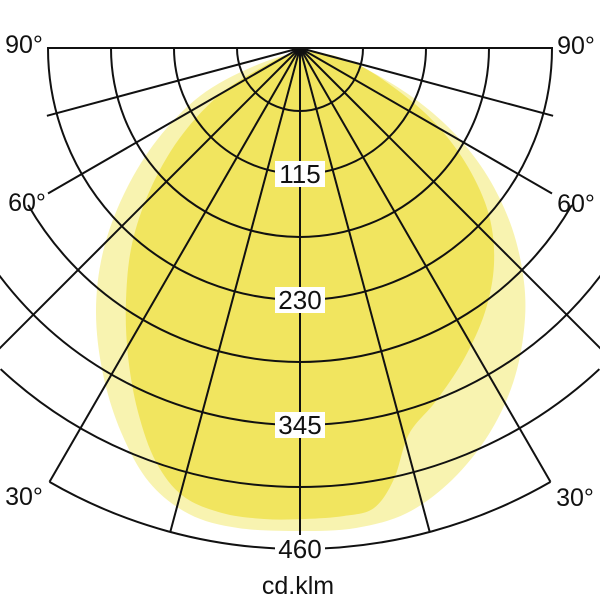 The width and height of the screenshot is (600, 600). I want to click on grid-radial-60-left, so click(174, 121).